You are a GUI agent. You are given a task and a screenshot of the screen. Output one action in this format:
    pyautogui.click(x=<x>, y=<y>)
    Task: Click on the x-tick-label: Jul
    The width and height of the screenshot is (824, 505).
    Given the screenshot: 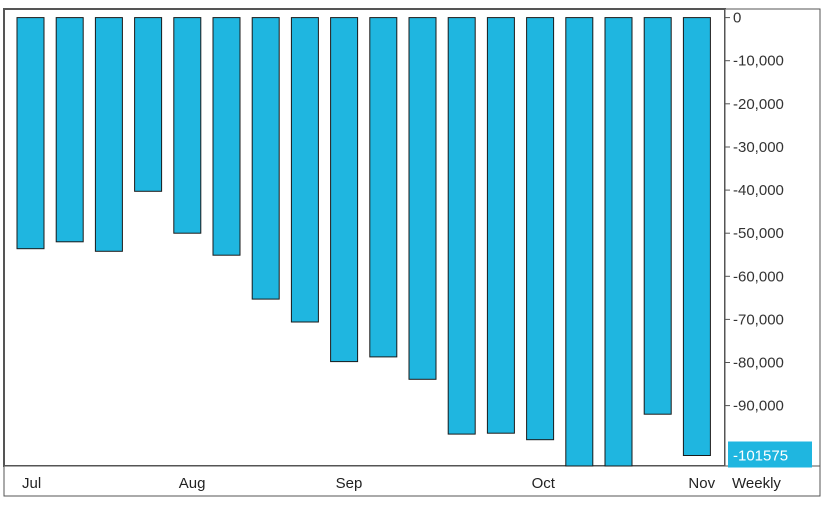 What is the action you would take?
    pyautogui.click(x=31, y=483)
    